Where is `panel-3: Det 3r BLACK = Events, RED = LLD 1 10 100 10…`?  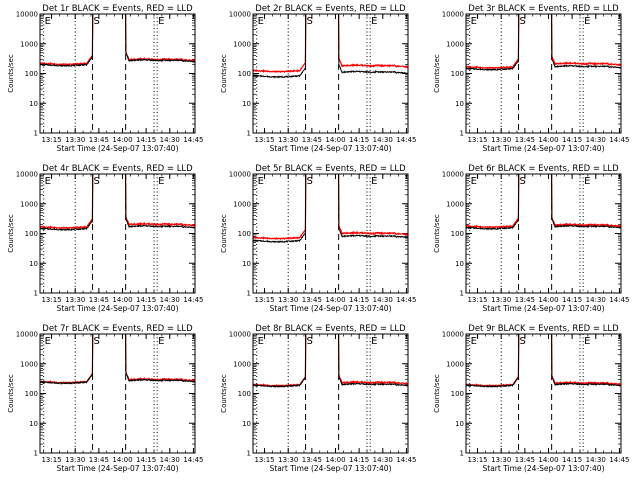 panel-3: Det 3r BLACK = Events, RED = LLD 1 10 100 10… is located at coordinates (531, 78).